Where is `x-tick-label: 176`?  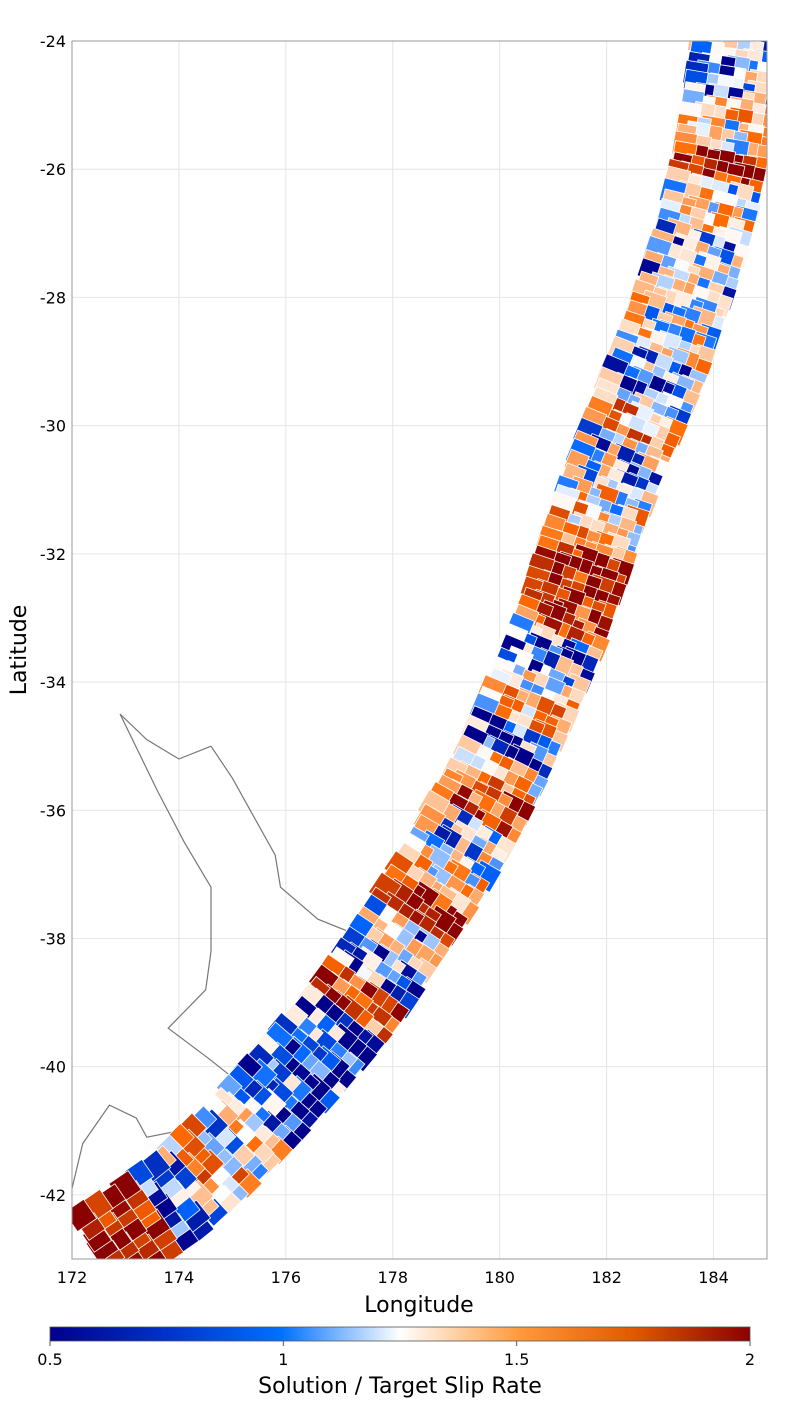 x-tick-label: 176 is located at coordinates (286, 1277).